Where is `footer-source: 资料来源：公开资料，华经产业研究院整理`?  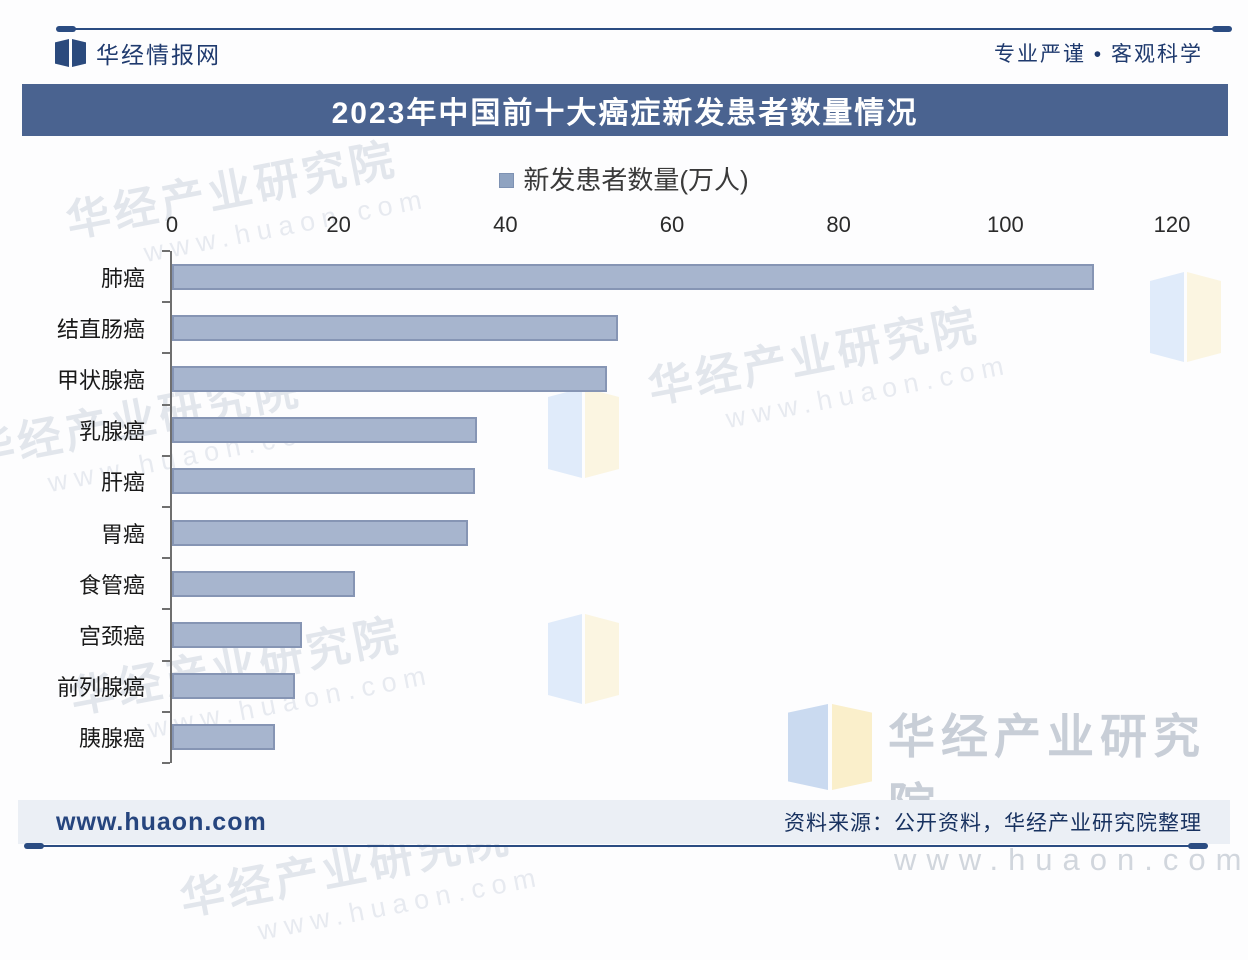
footer-source: 资料来源：公开资料，华经产业研究院整理 is located at coordinates (993, 823).